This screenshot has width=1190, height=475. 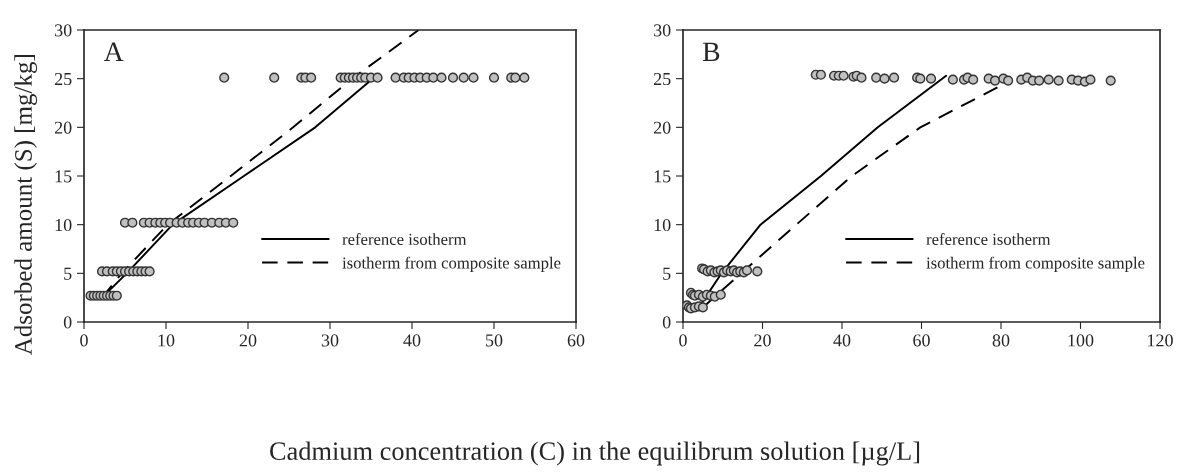 What do you see at coordinates (1081, 340) in the screenshot?
I see `x-tick-label: 100` at bounding box center [1081, 340].